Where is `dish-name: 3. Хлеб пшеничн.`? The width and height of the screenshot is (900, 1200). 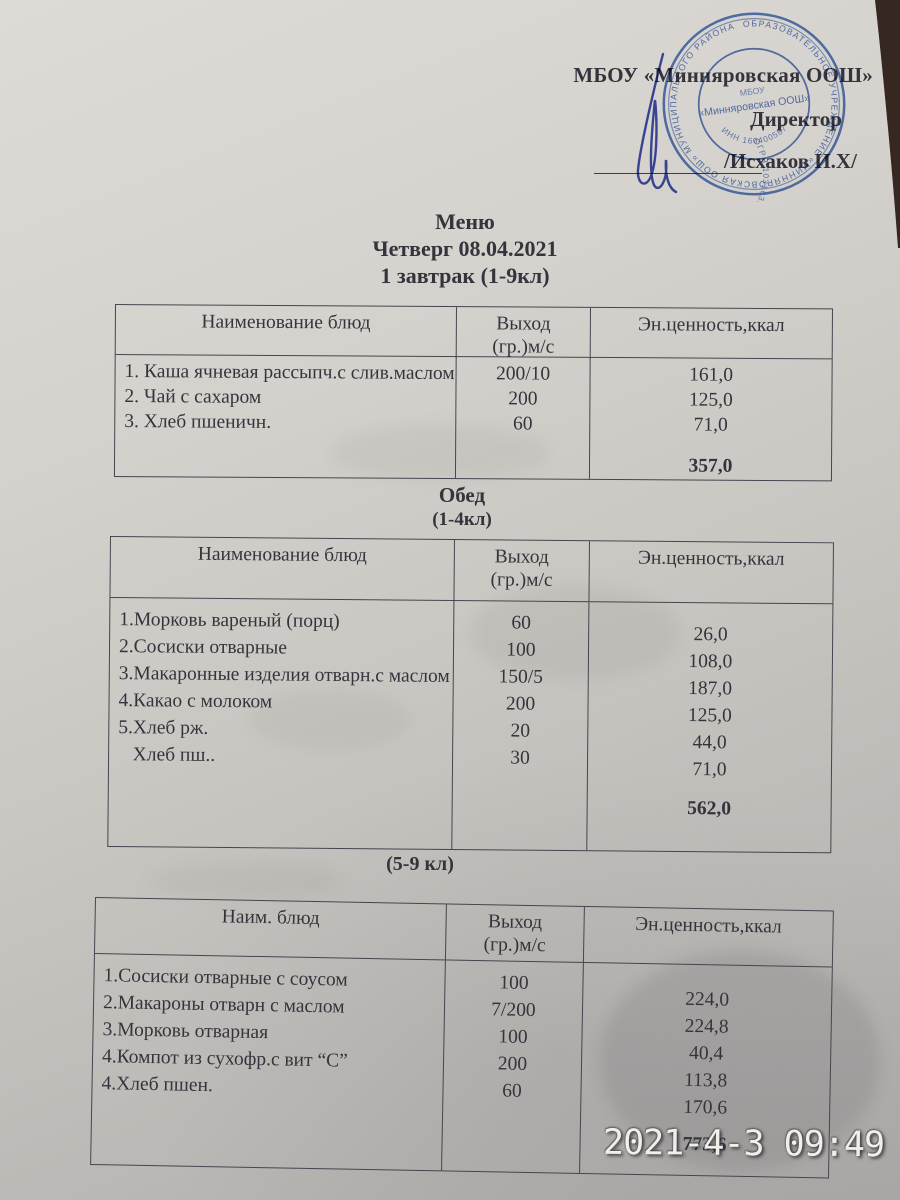
dish-name: 3. Хлеб пшеничн. is located at coordinates (198, 422).